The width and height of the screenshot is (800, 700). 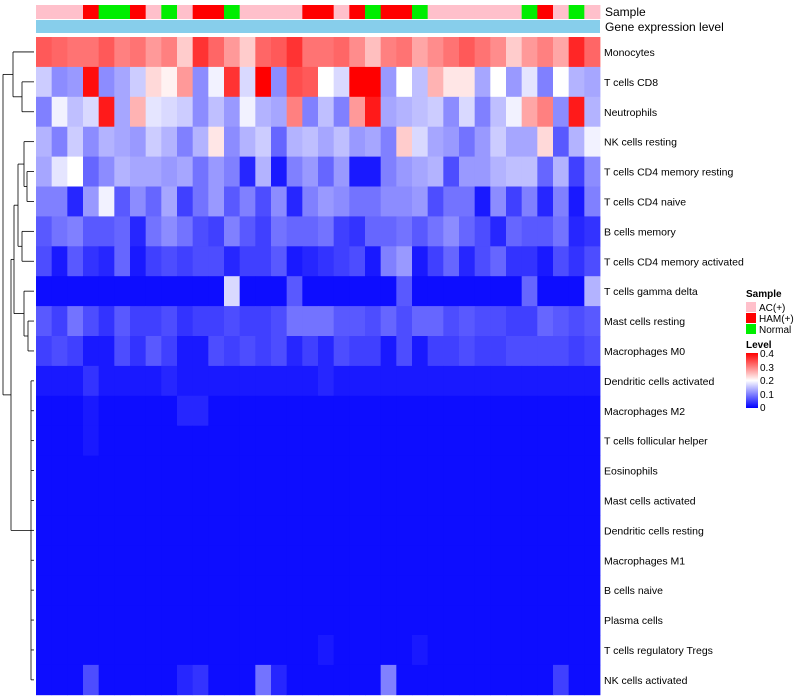 What do you see at coordinates (767, 381) in the screenshot?
I see `level-tick-0.2: 0.2` at bounding box center [767, 381].